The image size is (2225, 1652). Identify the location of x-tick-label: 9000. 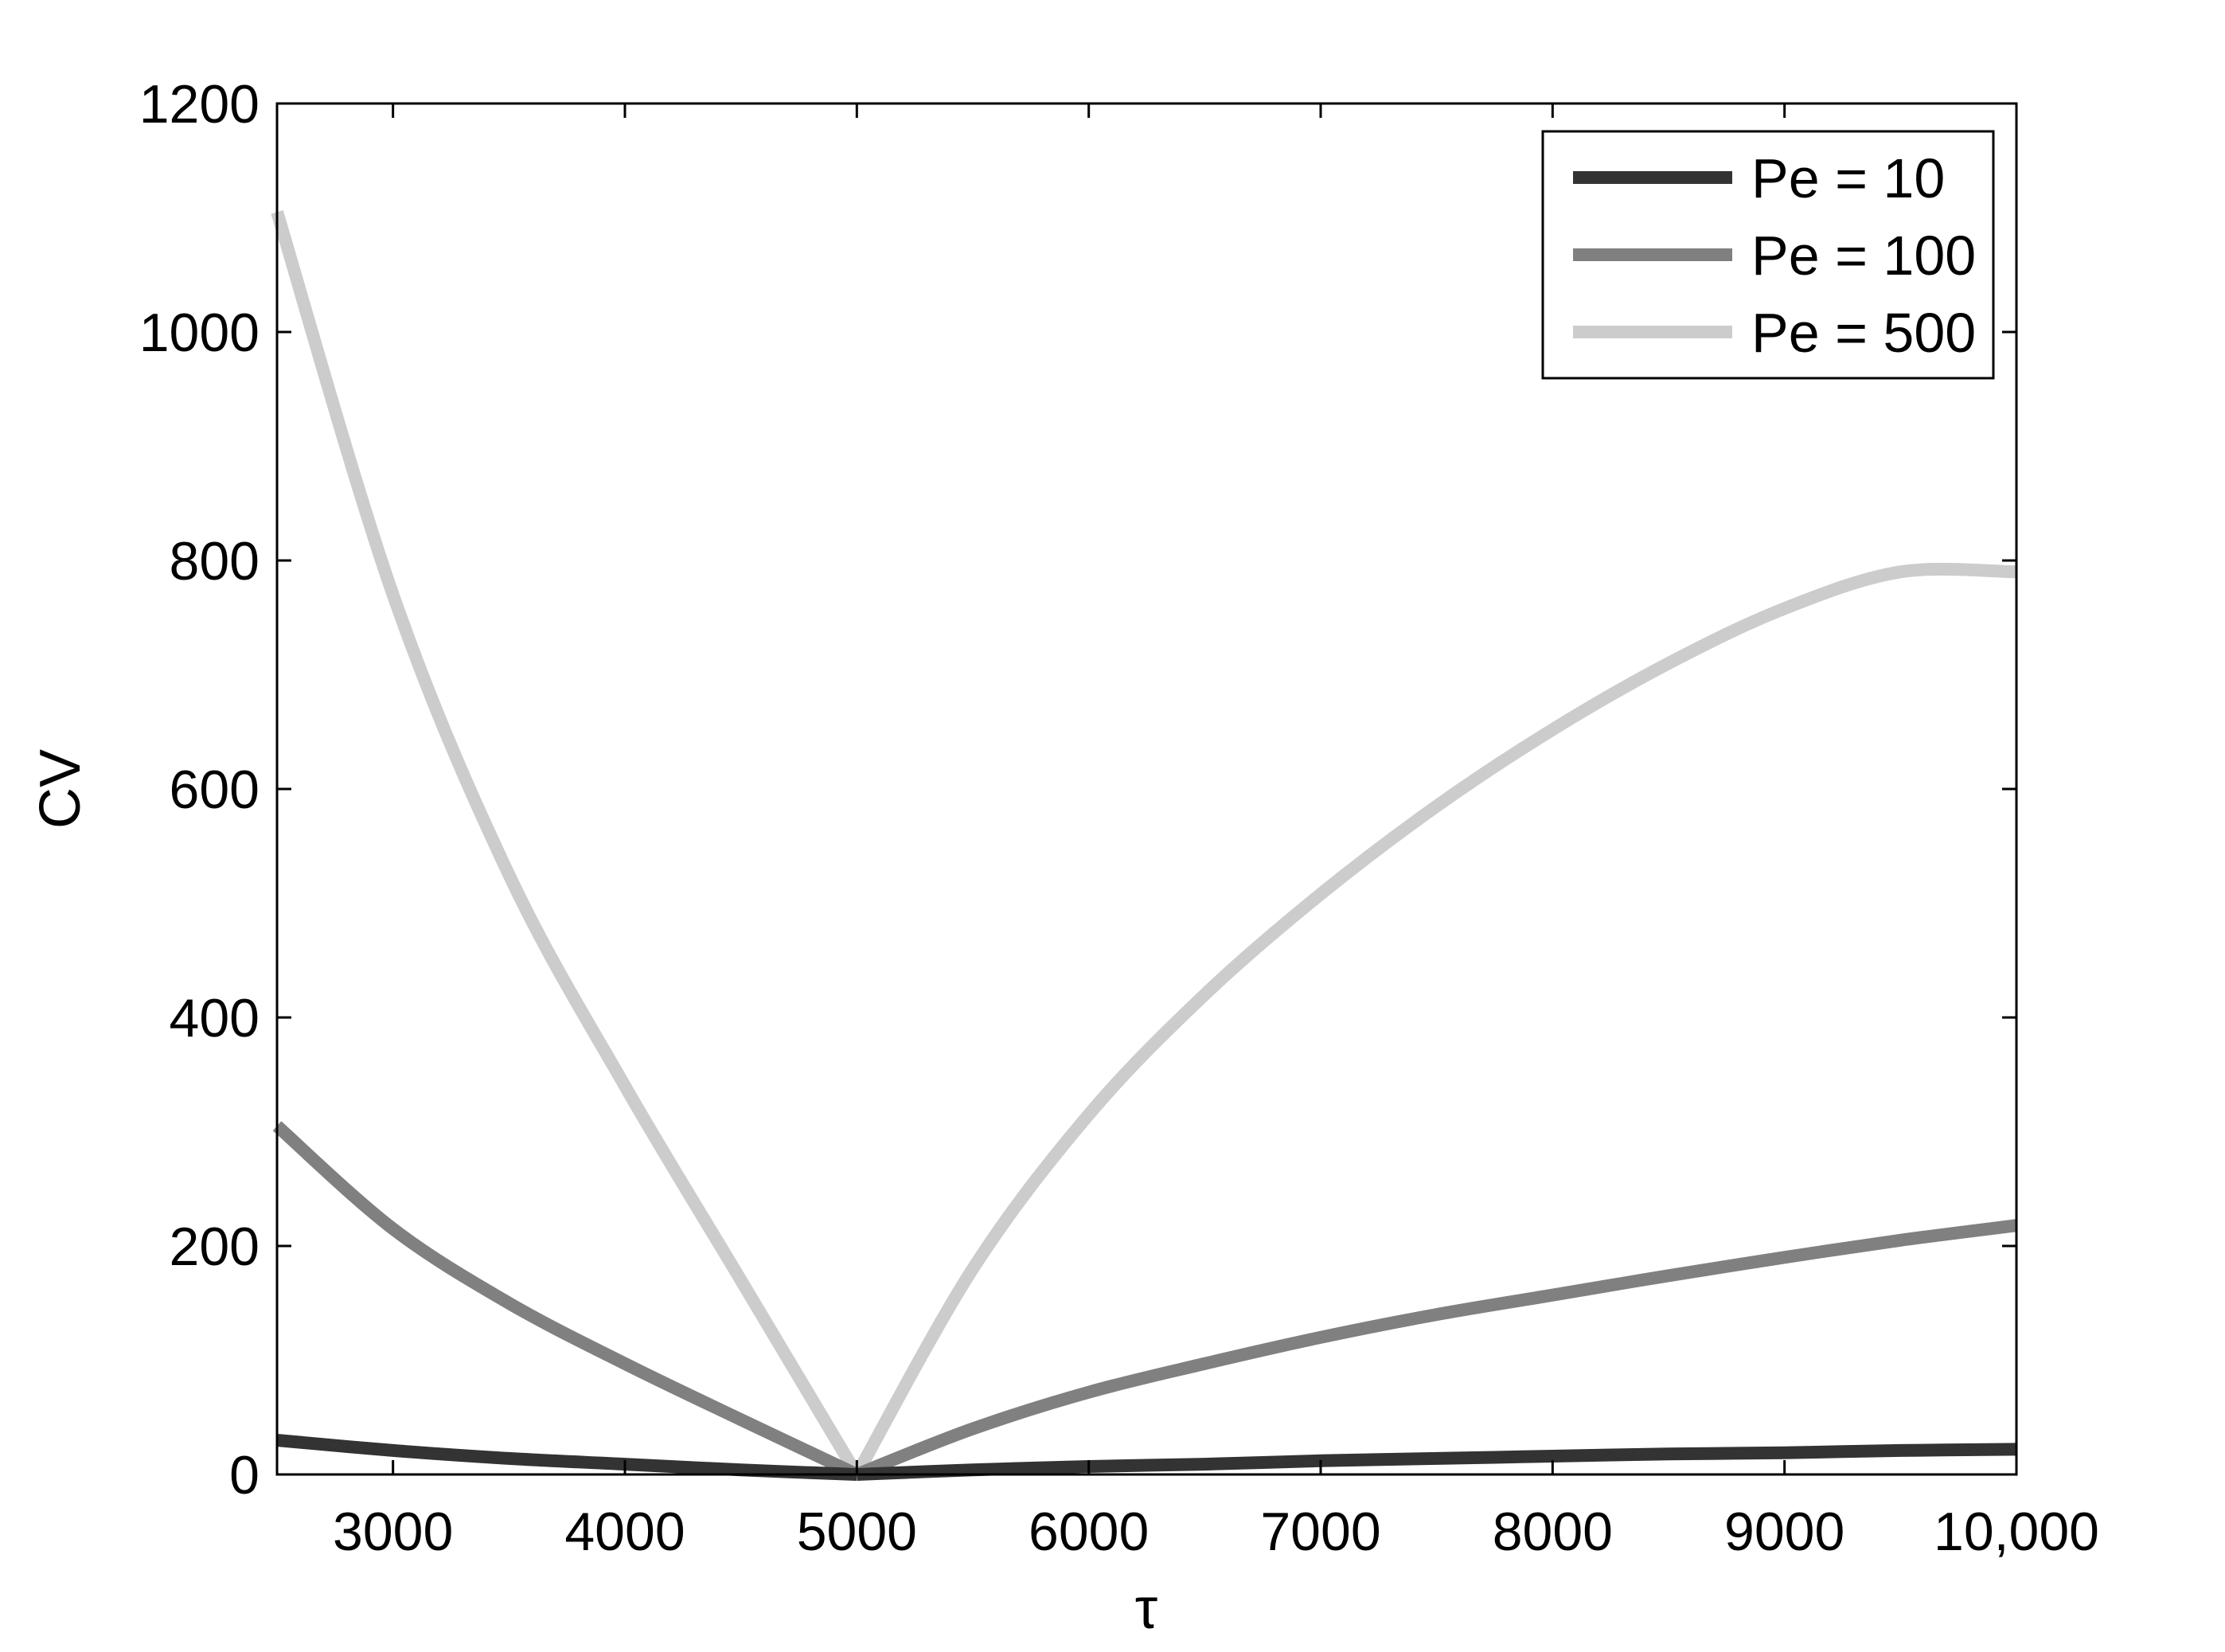
(1784, 1532).